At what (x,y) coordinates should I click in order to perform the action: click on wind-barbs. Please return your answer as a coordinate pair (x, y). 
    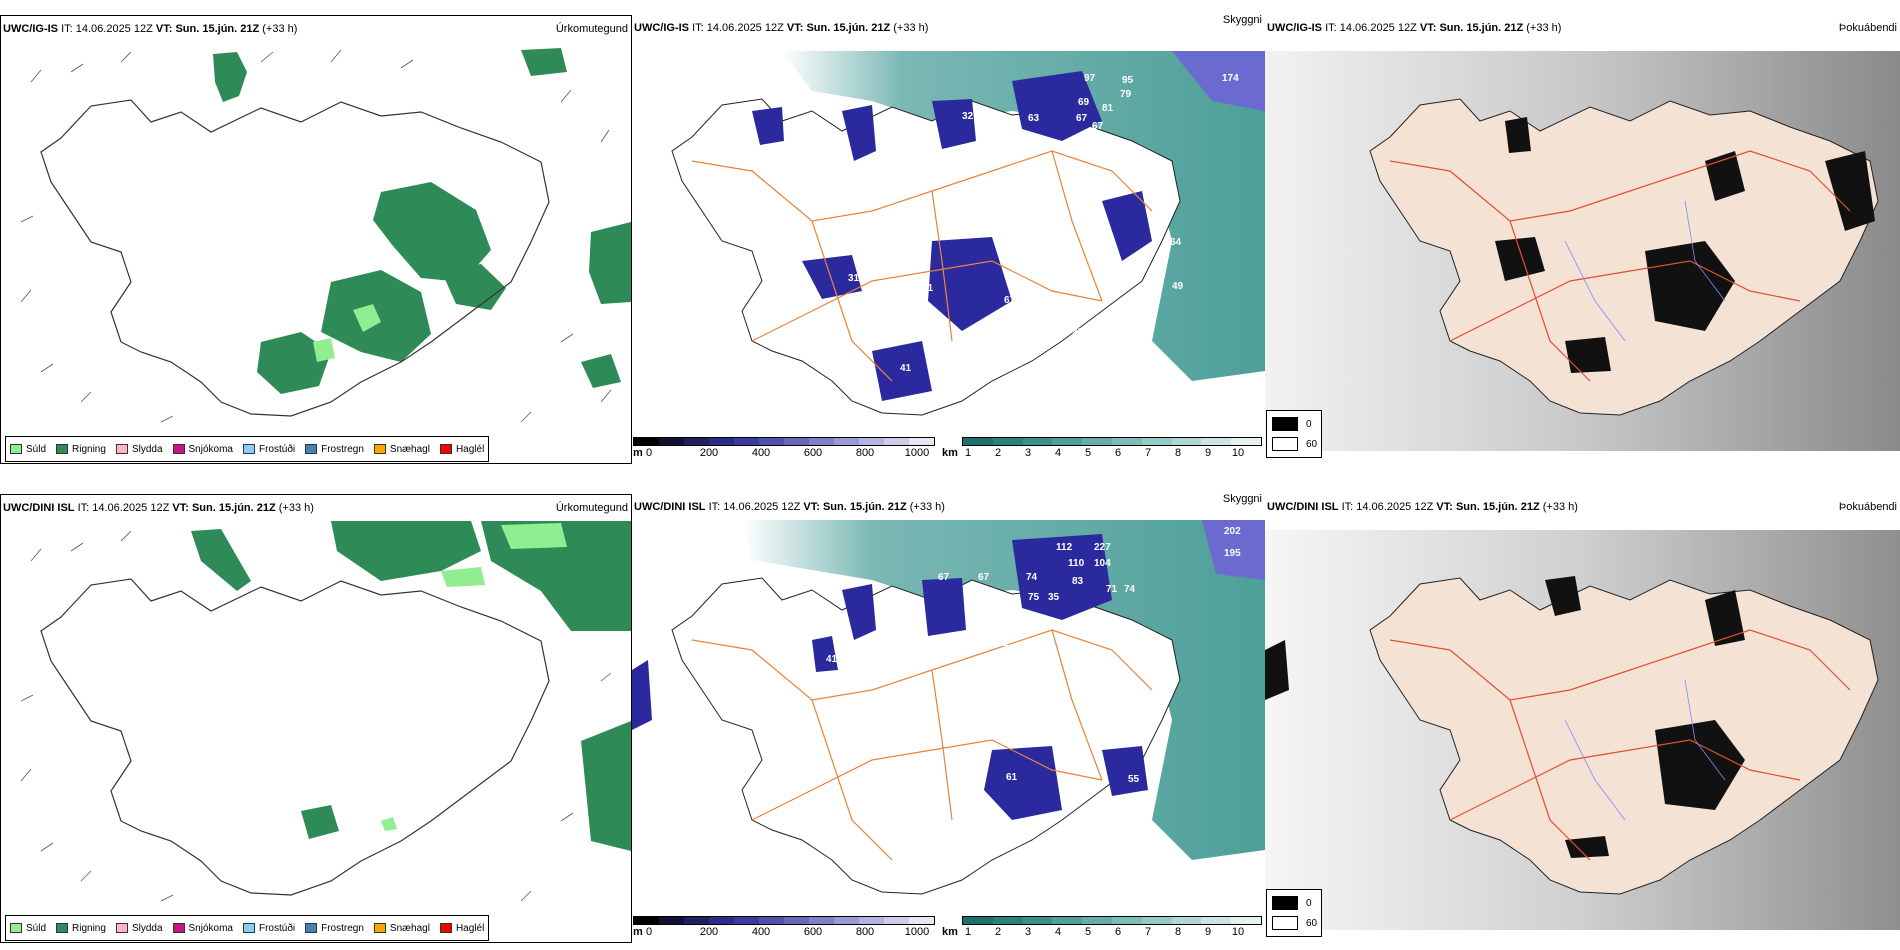
    Looking at the image, I should click on (316, 716).